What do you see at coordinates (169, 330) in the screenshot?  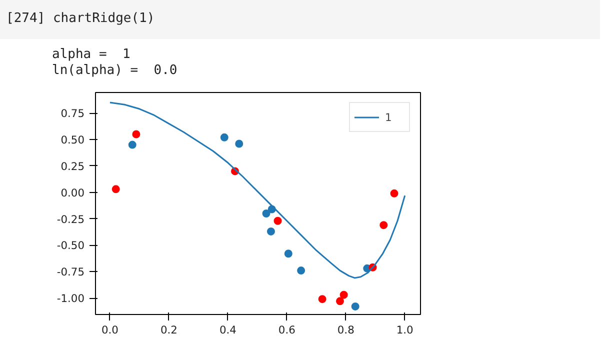 I see `x-tick-label: 0.2` at bounding box center [169, 330].